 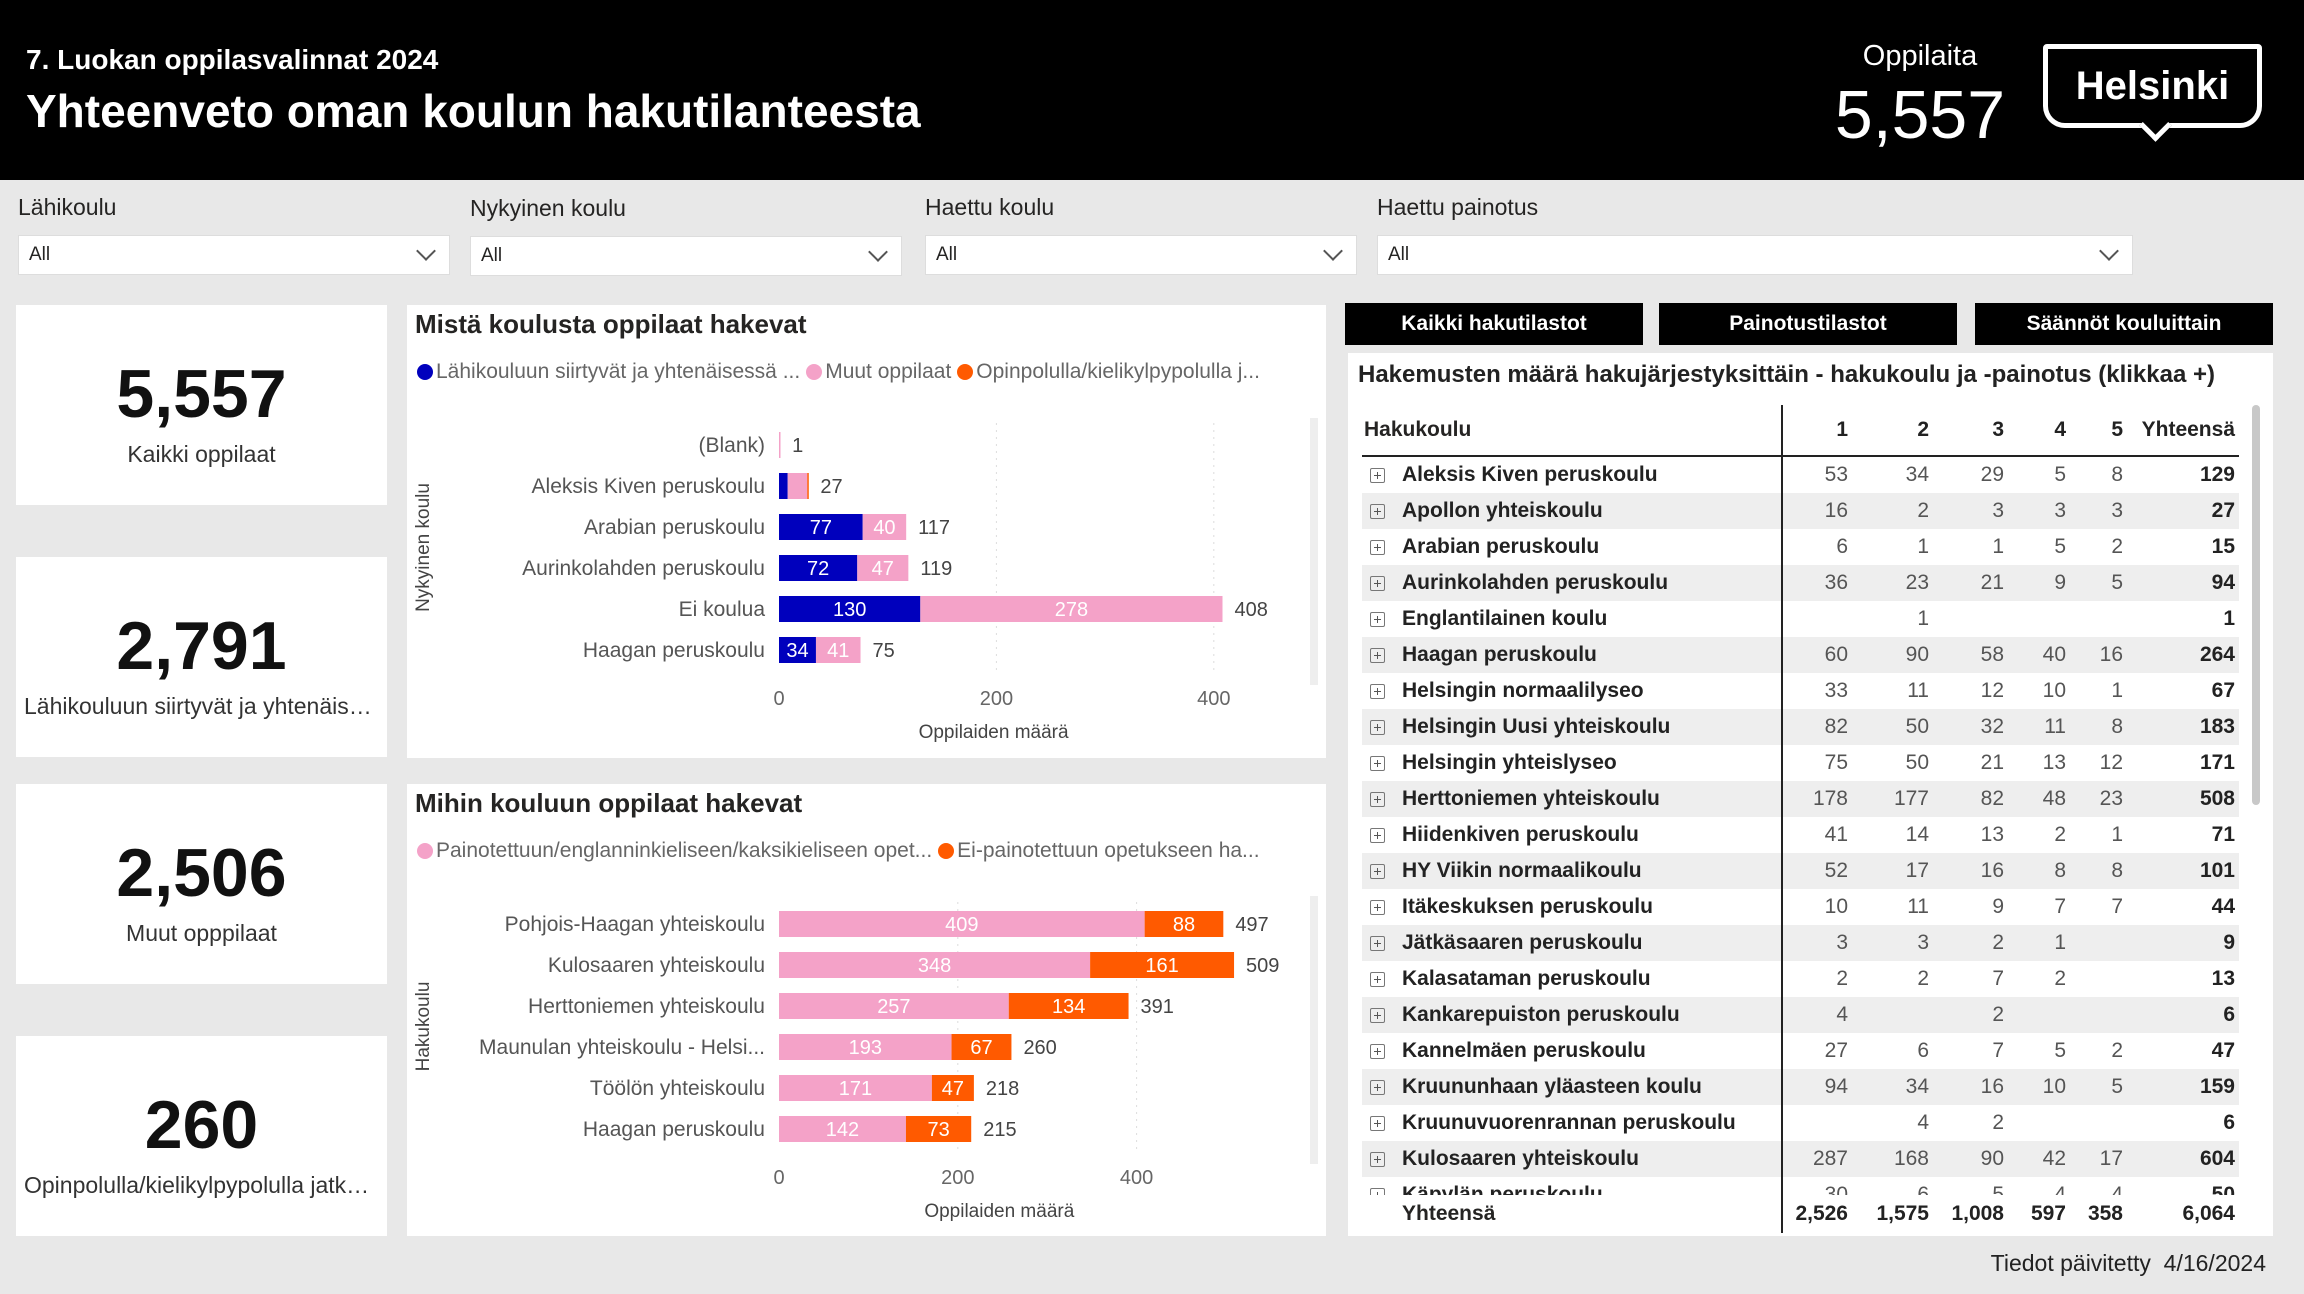 What do you see at coordinates (994, 732) in the screenshot?
I see `x-axis-title: Oppilaiden määrä` at bounding box center [994, 732].